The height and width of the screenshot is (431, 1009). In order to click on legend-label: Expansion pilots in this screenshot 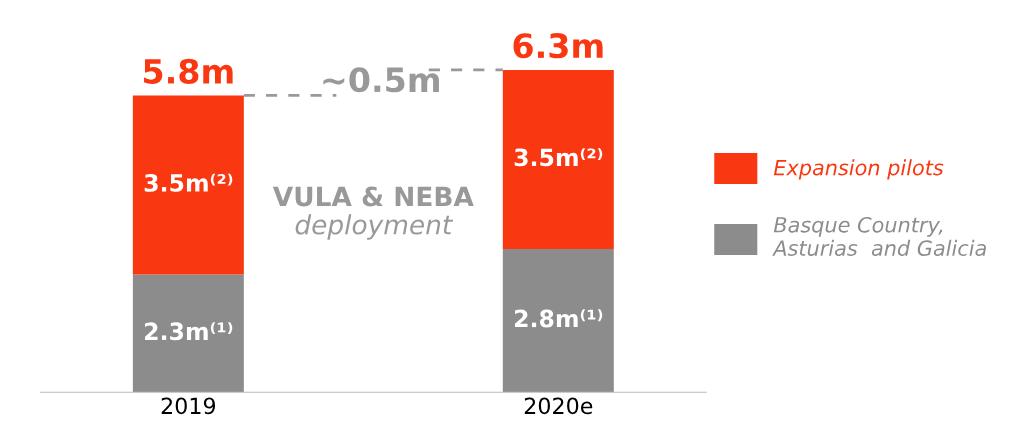, I will do `click(858, 169)`.